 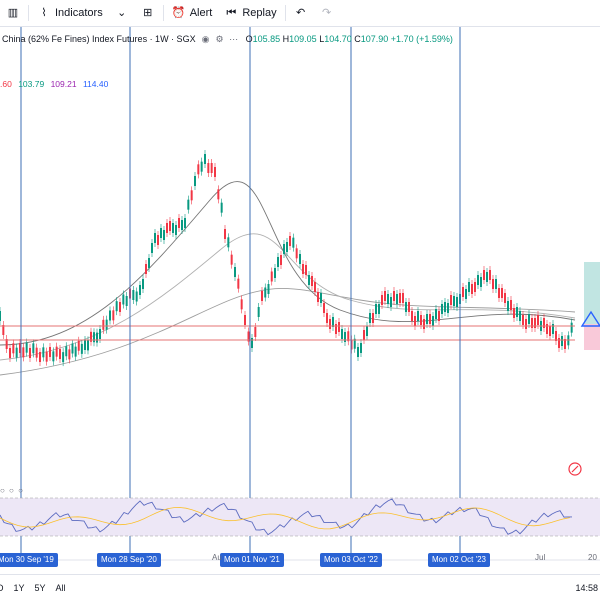 What do you see at coordinates (19, 588) in the screenshot?
I see `range-button: 1Y` at bounding box center [19, 588].